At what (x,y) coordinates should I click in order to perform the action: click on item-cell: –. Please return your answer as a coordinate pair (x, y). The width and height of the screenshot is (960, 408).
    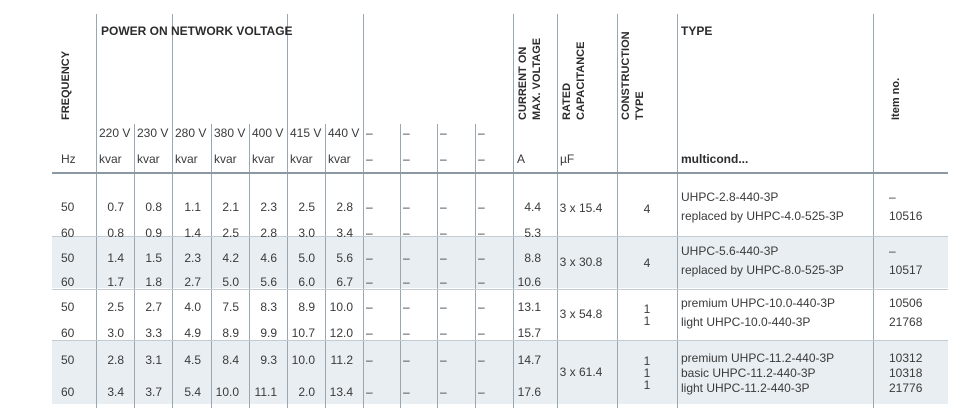
    Looking at the image, I should click on (892, 196).